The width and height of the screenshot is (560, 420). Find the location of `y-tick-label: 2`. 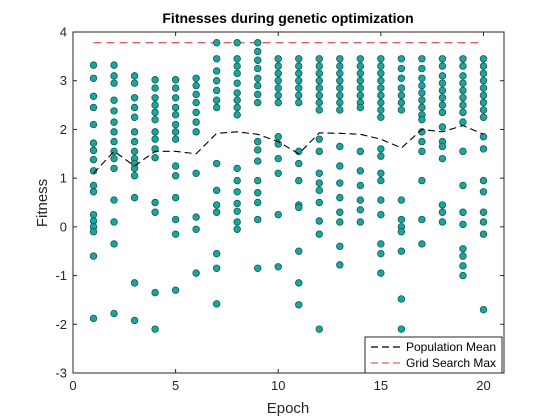

y-tick-label: 2 is located at coordinates (63, 129).